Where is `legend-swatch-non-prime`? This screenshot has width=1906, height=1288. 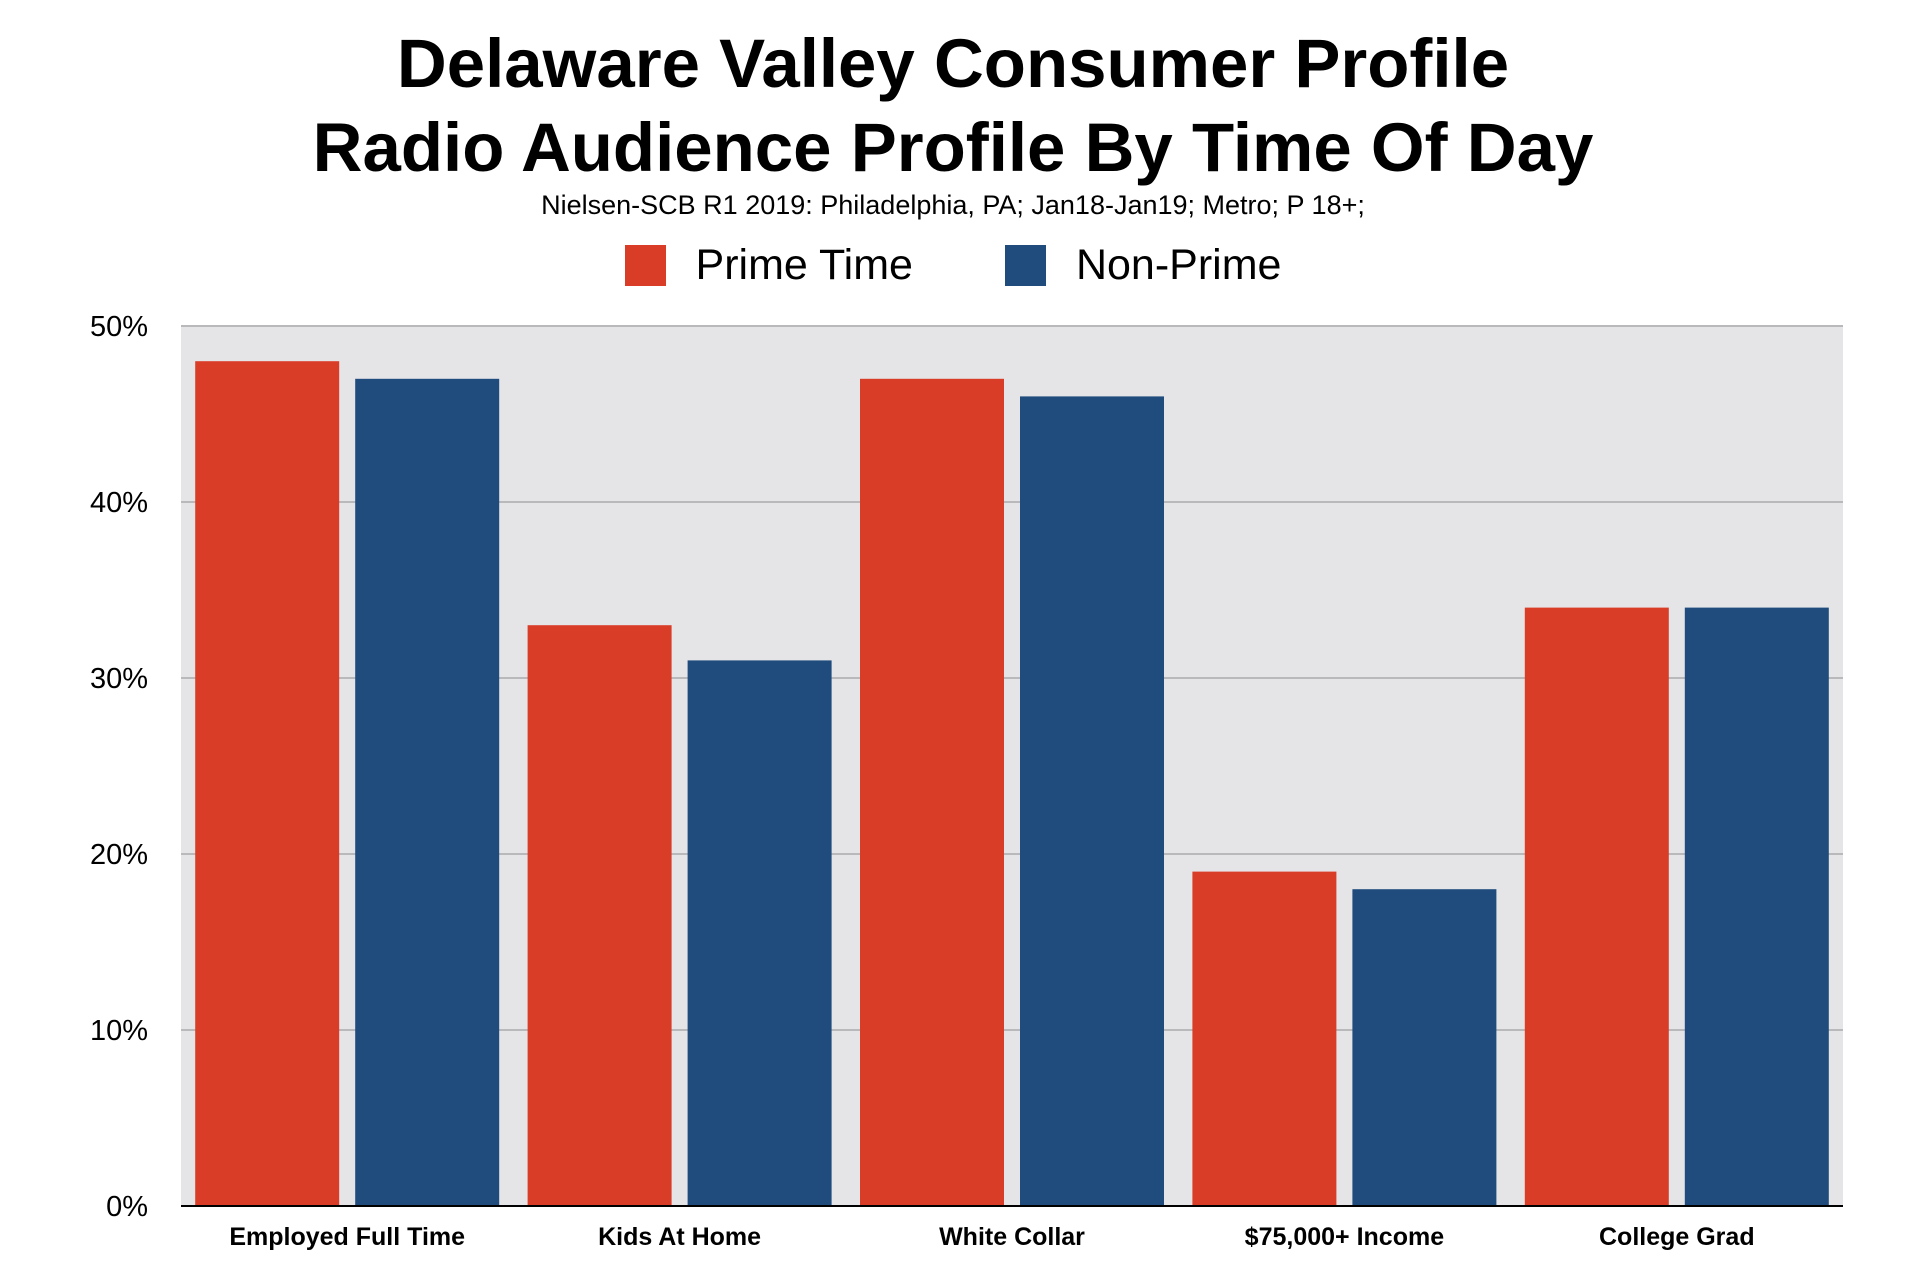
legend-swatch-non-prime is located at coordinates (1025, 265).